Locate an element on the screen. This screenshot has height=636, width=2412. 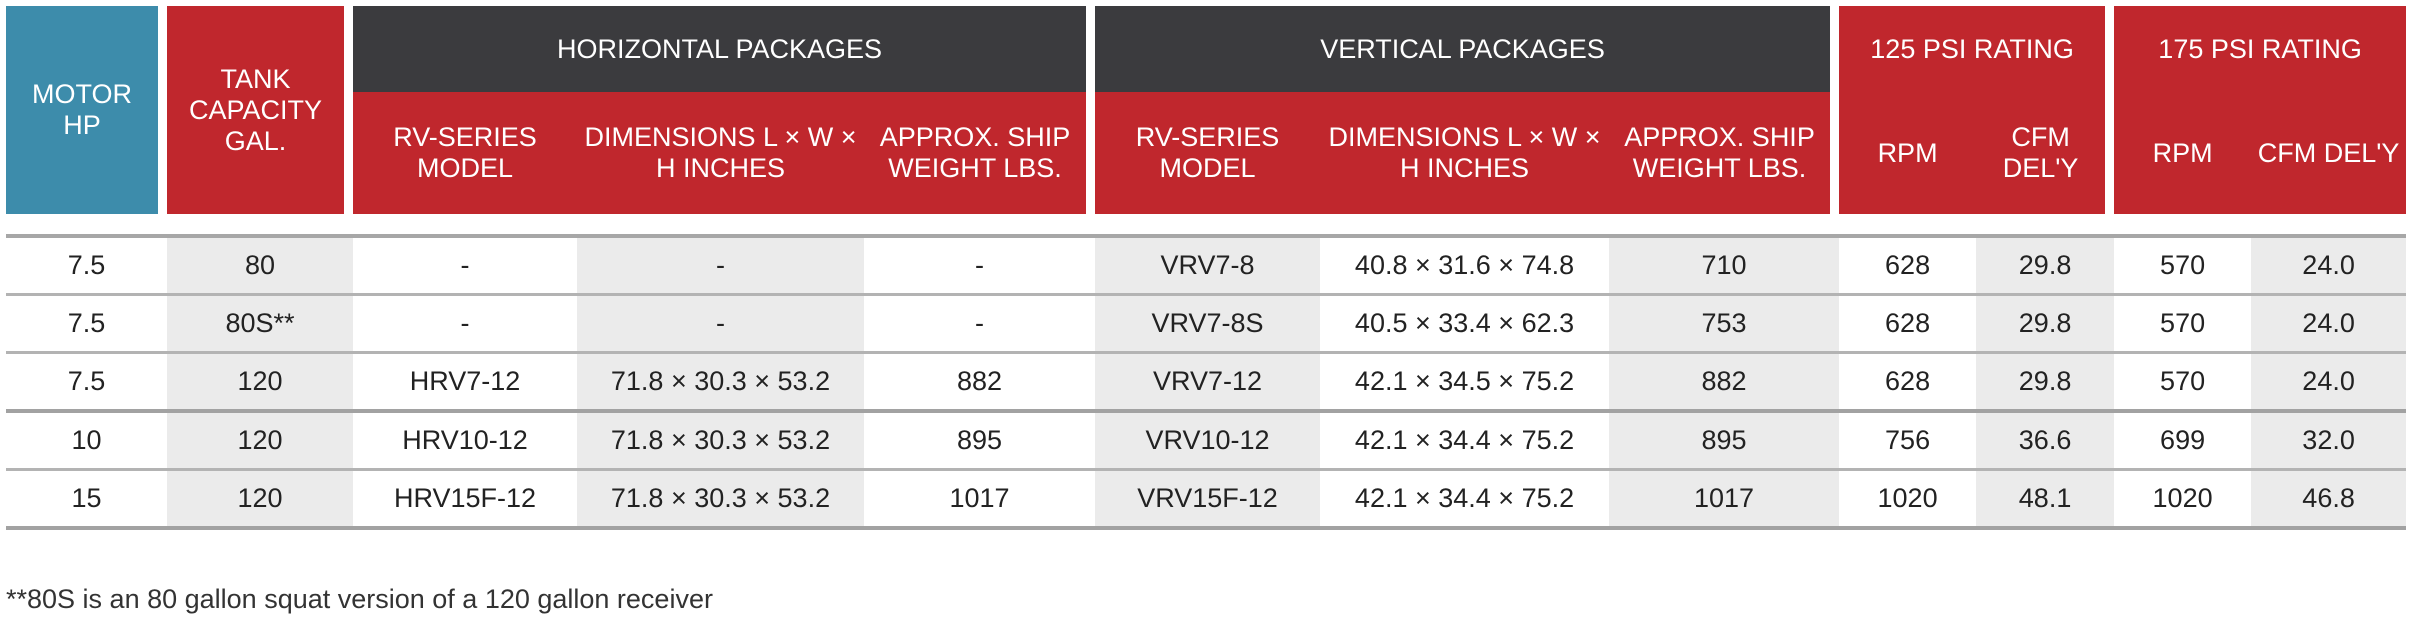
header-horizontal-weight: APPROX. SHIP WEIGHT LBS. is located at coordinates (980, 153).